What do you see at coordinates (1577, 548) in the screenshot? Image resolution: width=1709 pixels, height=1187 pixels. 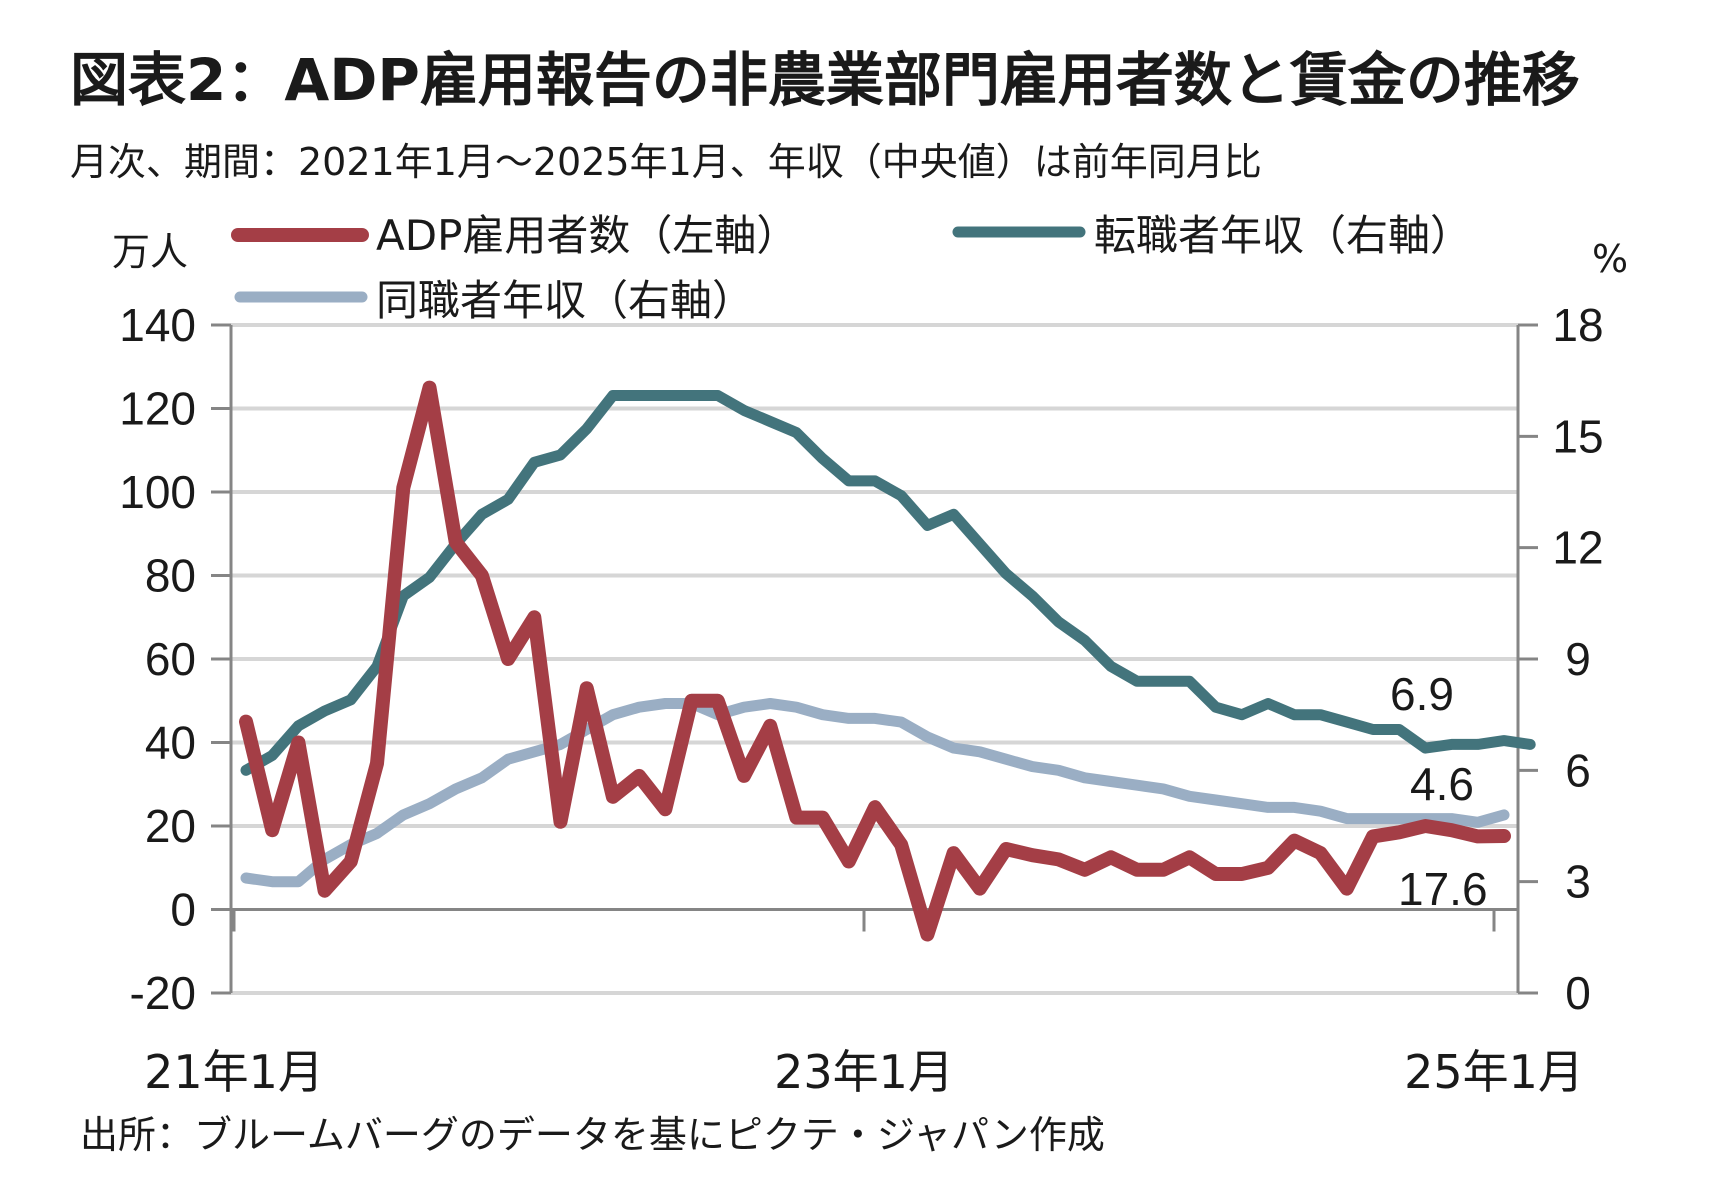 I see `right-tick-label: 12` at bounding box center [1577, 548].